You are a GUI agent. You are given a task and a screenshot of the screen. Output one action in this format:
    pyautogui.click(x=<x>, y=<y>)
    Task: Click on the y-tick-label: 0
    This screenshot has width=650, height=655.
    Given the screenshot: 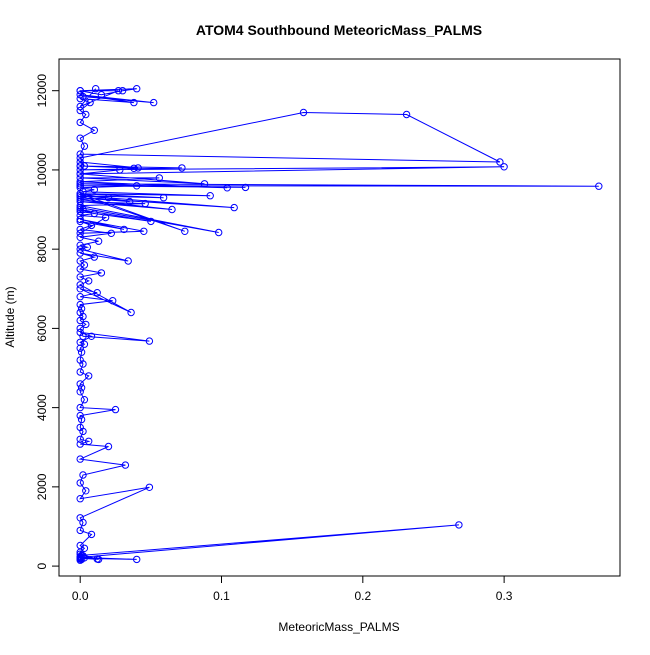 What is the action you would take?
    pyautogui.click(x=42, y=565)
    